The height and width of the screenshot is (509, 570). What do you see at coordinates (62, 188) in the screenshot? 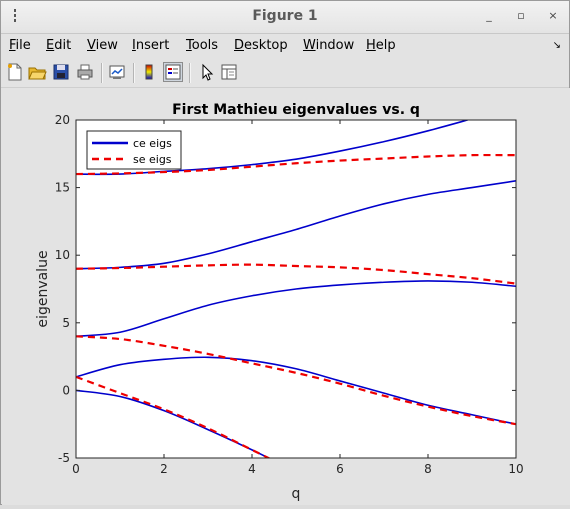
I see `y-tick-label: 15` at bounding box center [62, 188].